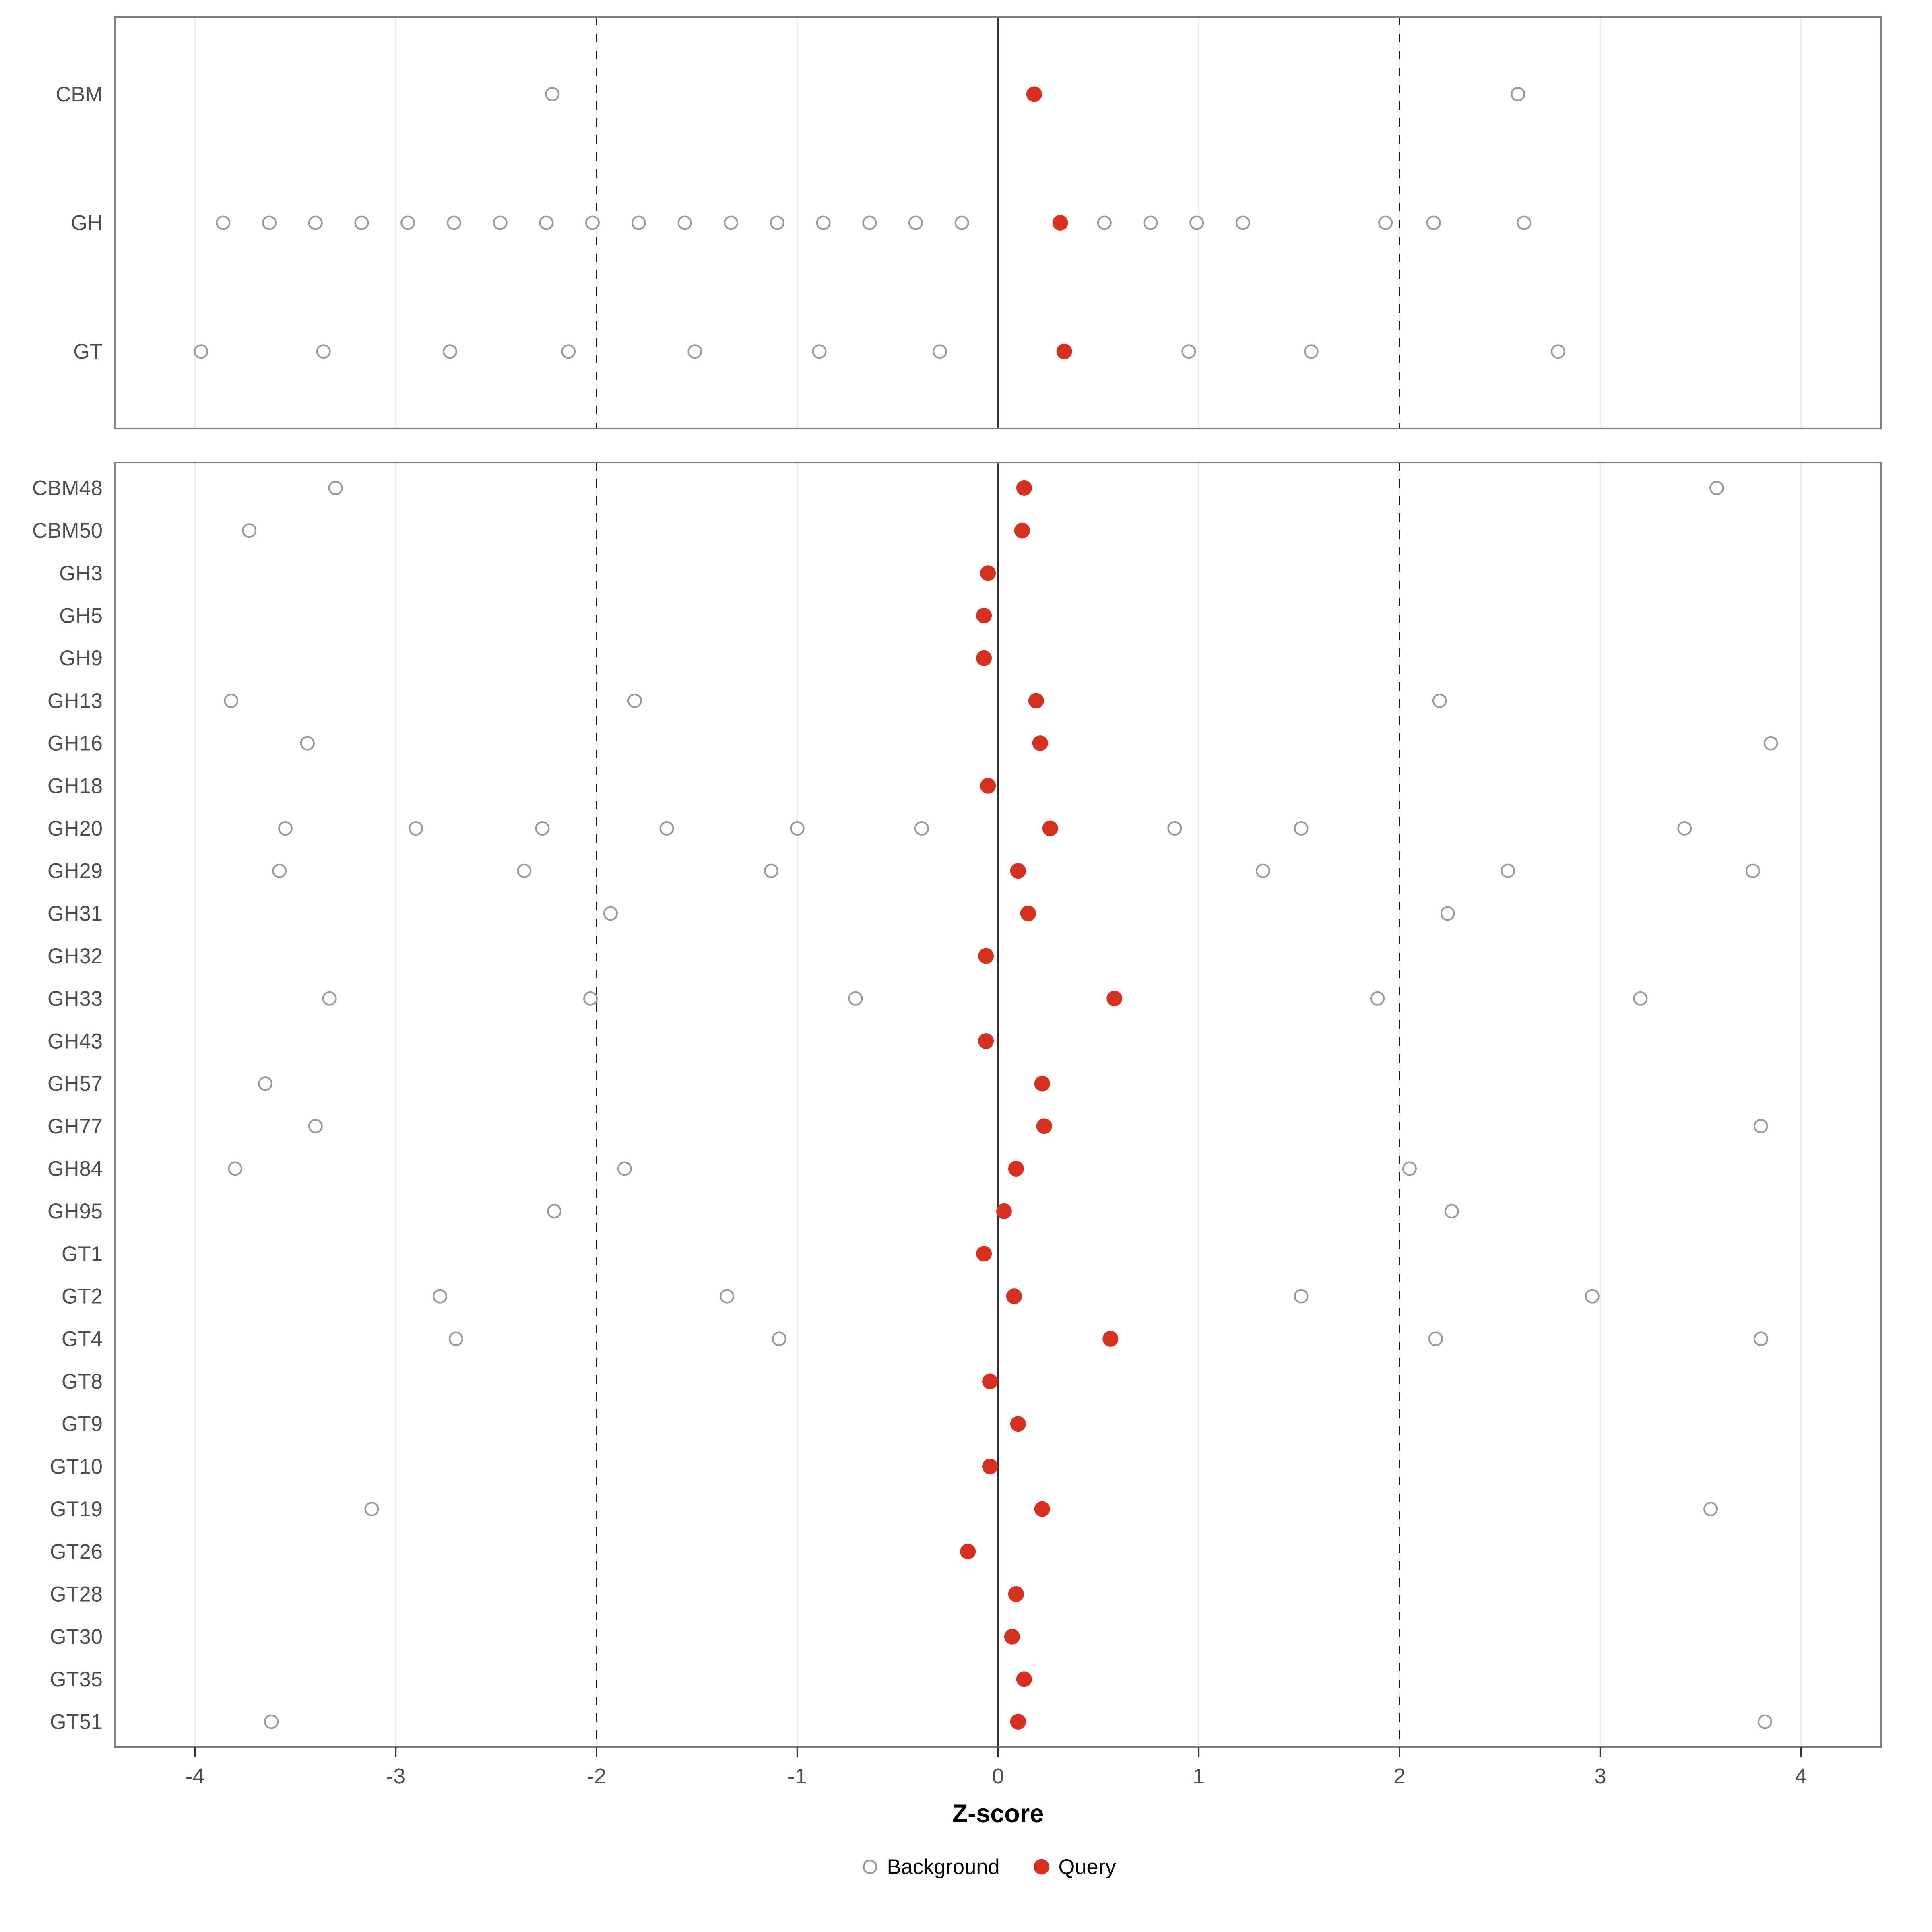 This screenshot has height=1932, width=1932. Describe the element at coordinates (870, 1866) in the screenshot. I see `legend-background-icon` at that location.